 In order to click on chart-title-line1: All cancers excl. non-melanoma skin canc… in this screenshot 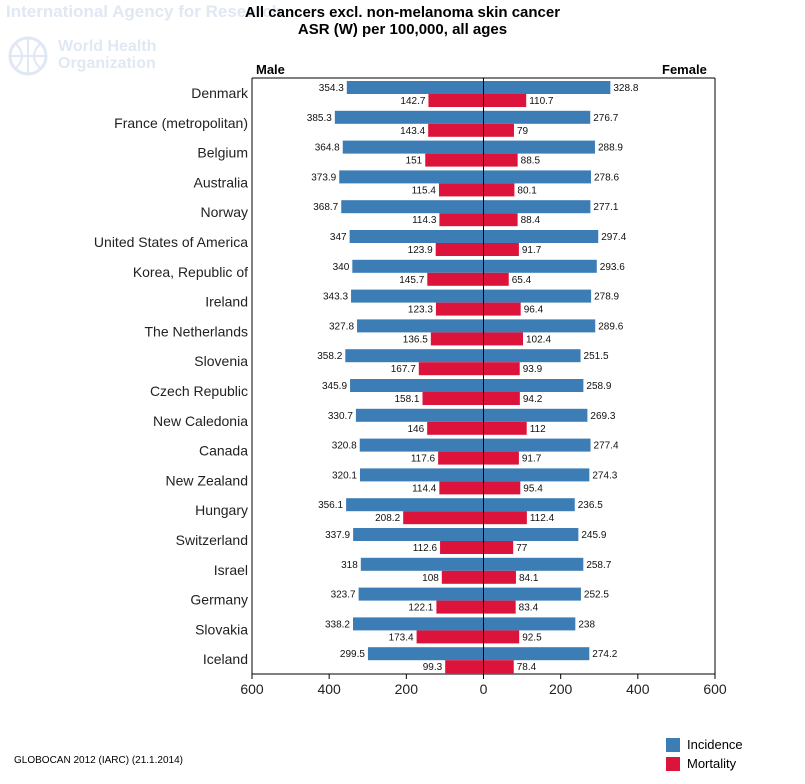, I will do `click(402, 12)`.